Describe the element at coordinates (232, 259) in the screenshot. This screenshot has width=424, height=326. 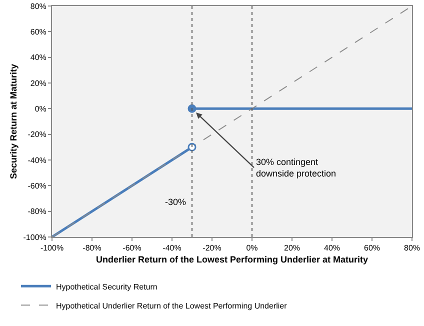
I see `x-axis-title: Underlier Return of the Lowest Performing Underlier at Maturity` at that location.